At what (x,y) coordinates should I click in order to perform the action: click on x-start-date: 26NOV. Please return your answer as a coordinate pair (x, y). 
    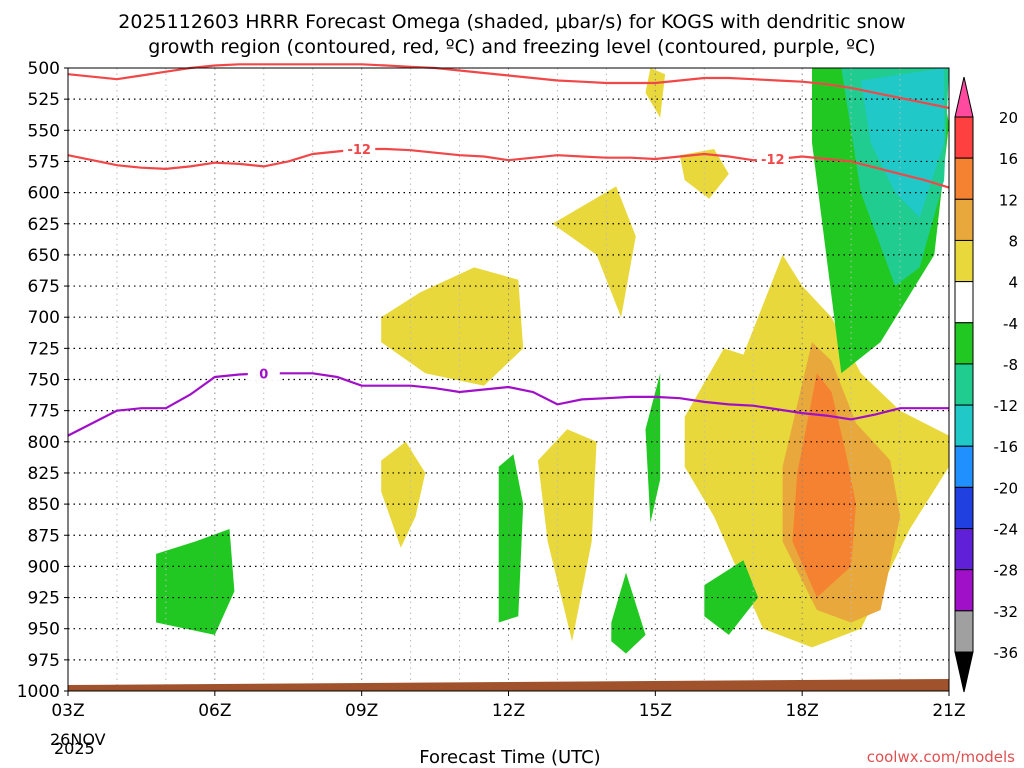
    Looking at the image, I should click on (78, 739).